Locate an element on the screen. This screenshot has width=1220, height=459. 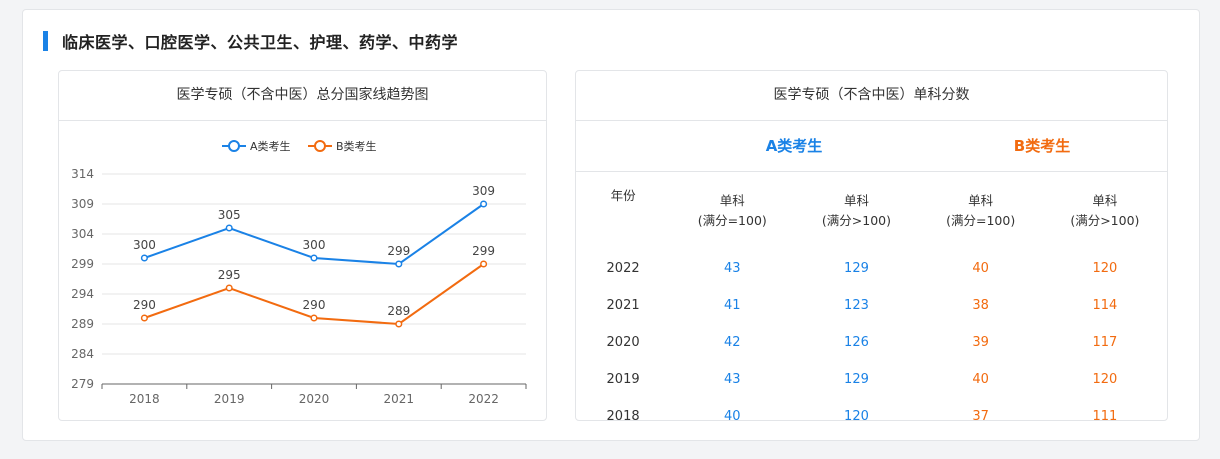
heading-accent-bar is located at coordinates (45, 41).